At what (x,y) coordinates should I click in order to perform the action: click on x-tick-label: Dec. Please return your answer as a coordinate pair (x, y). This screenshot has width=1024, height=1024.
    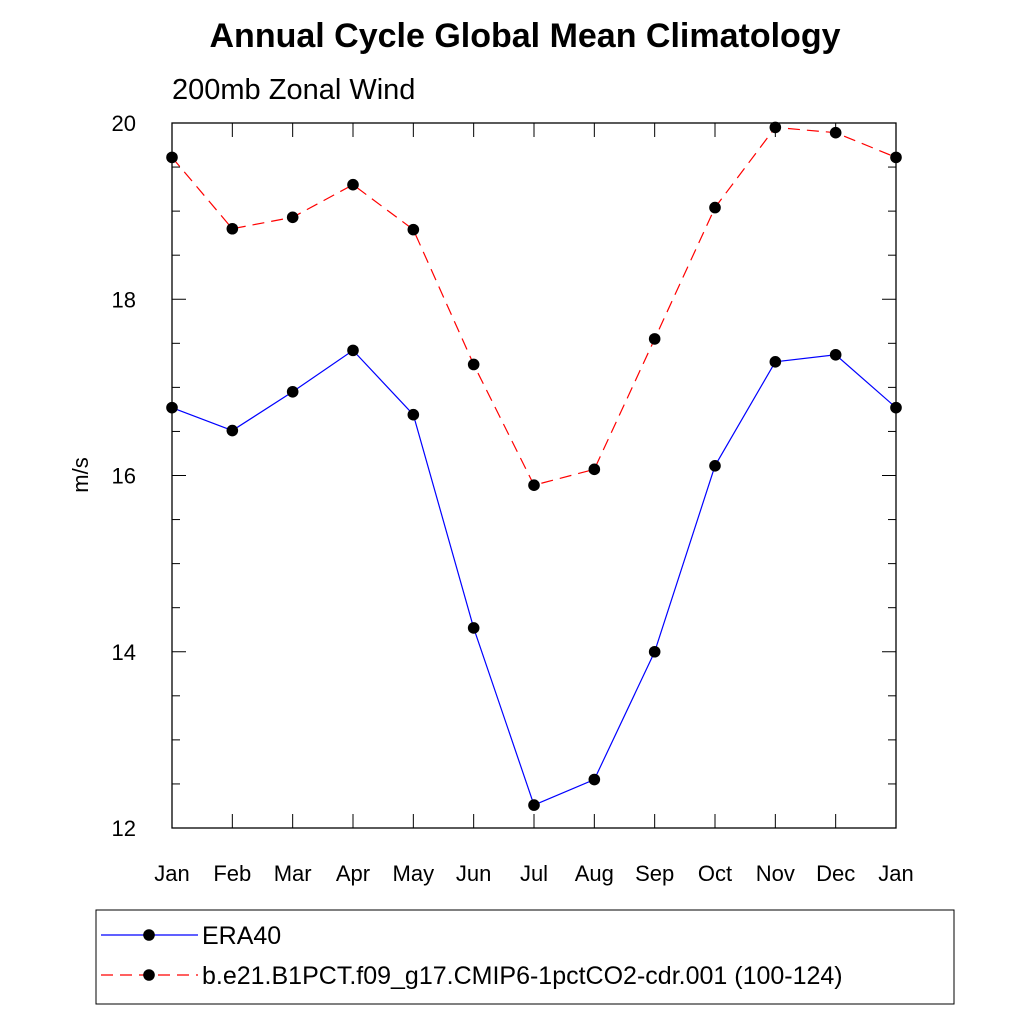
    Looking at the image, I should click on (835, 873).